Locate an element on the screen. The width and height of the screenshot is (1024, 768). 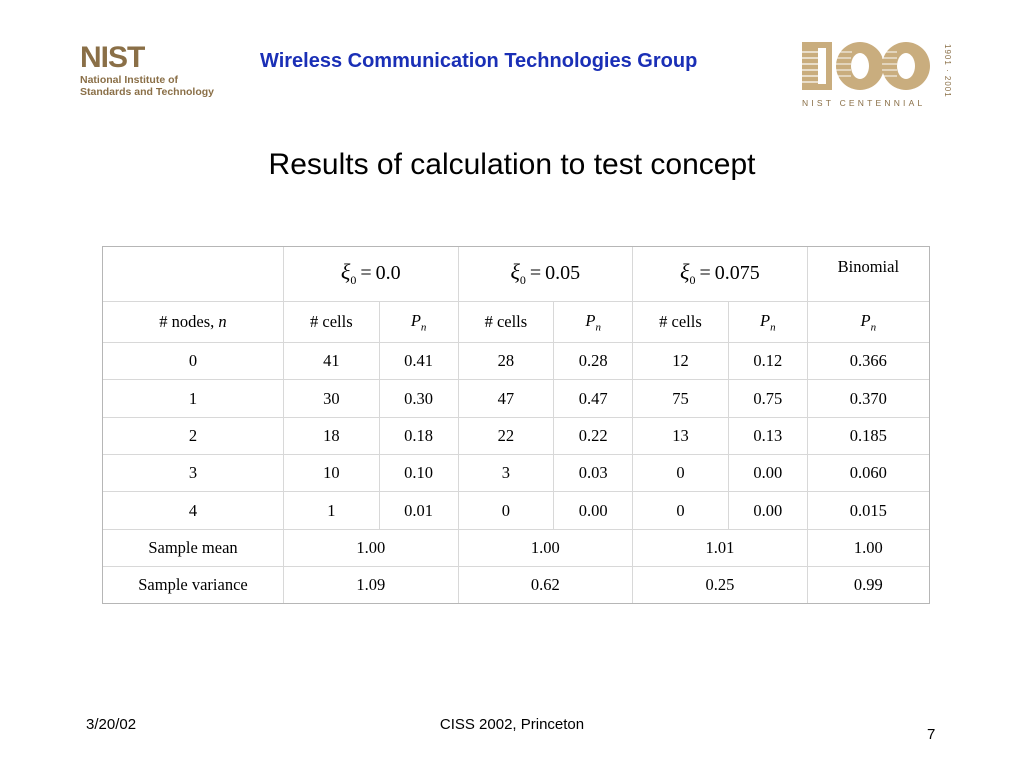
cells-cell: 75 is located at coordinates (680, 398).